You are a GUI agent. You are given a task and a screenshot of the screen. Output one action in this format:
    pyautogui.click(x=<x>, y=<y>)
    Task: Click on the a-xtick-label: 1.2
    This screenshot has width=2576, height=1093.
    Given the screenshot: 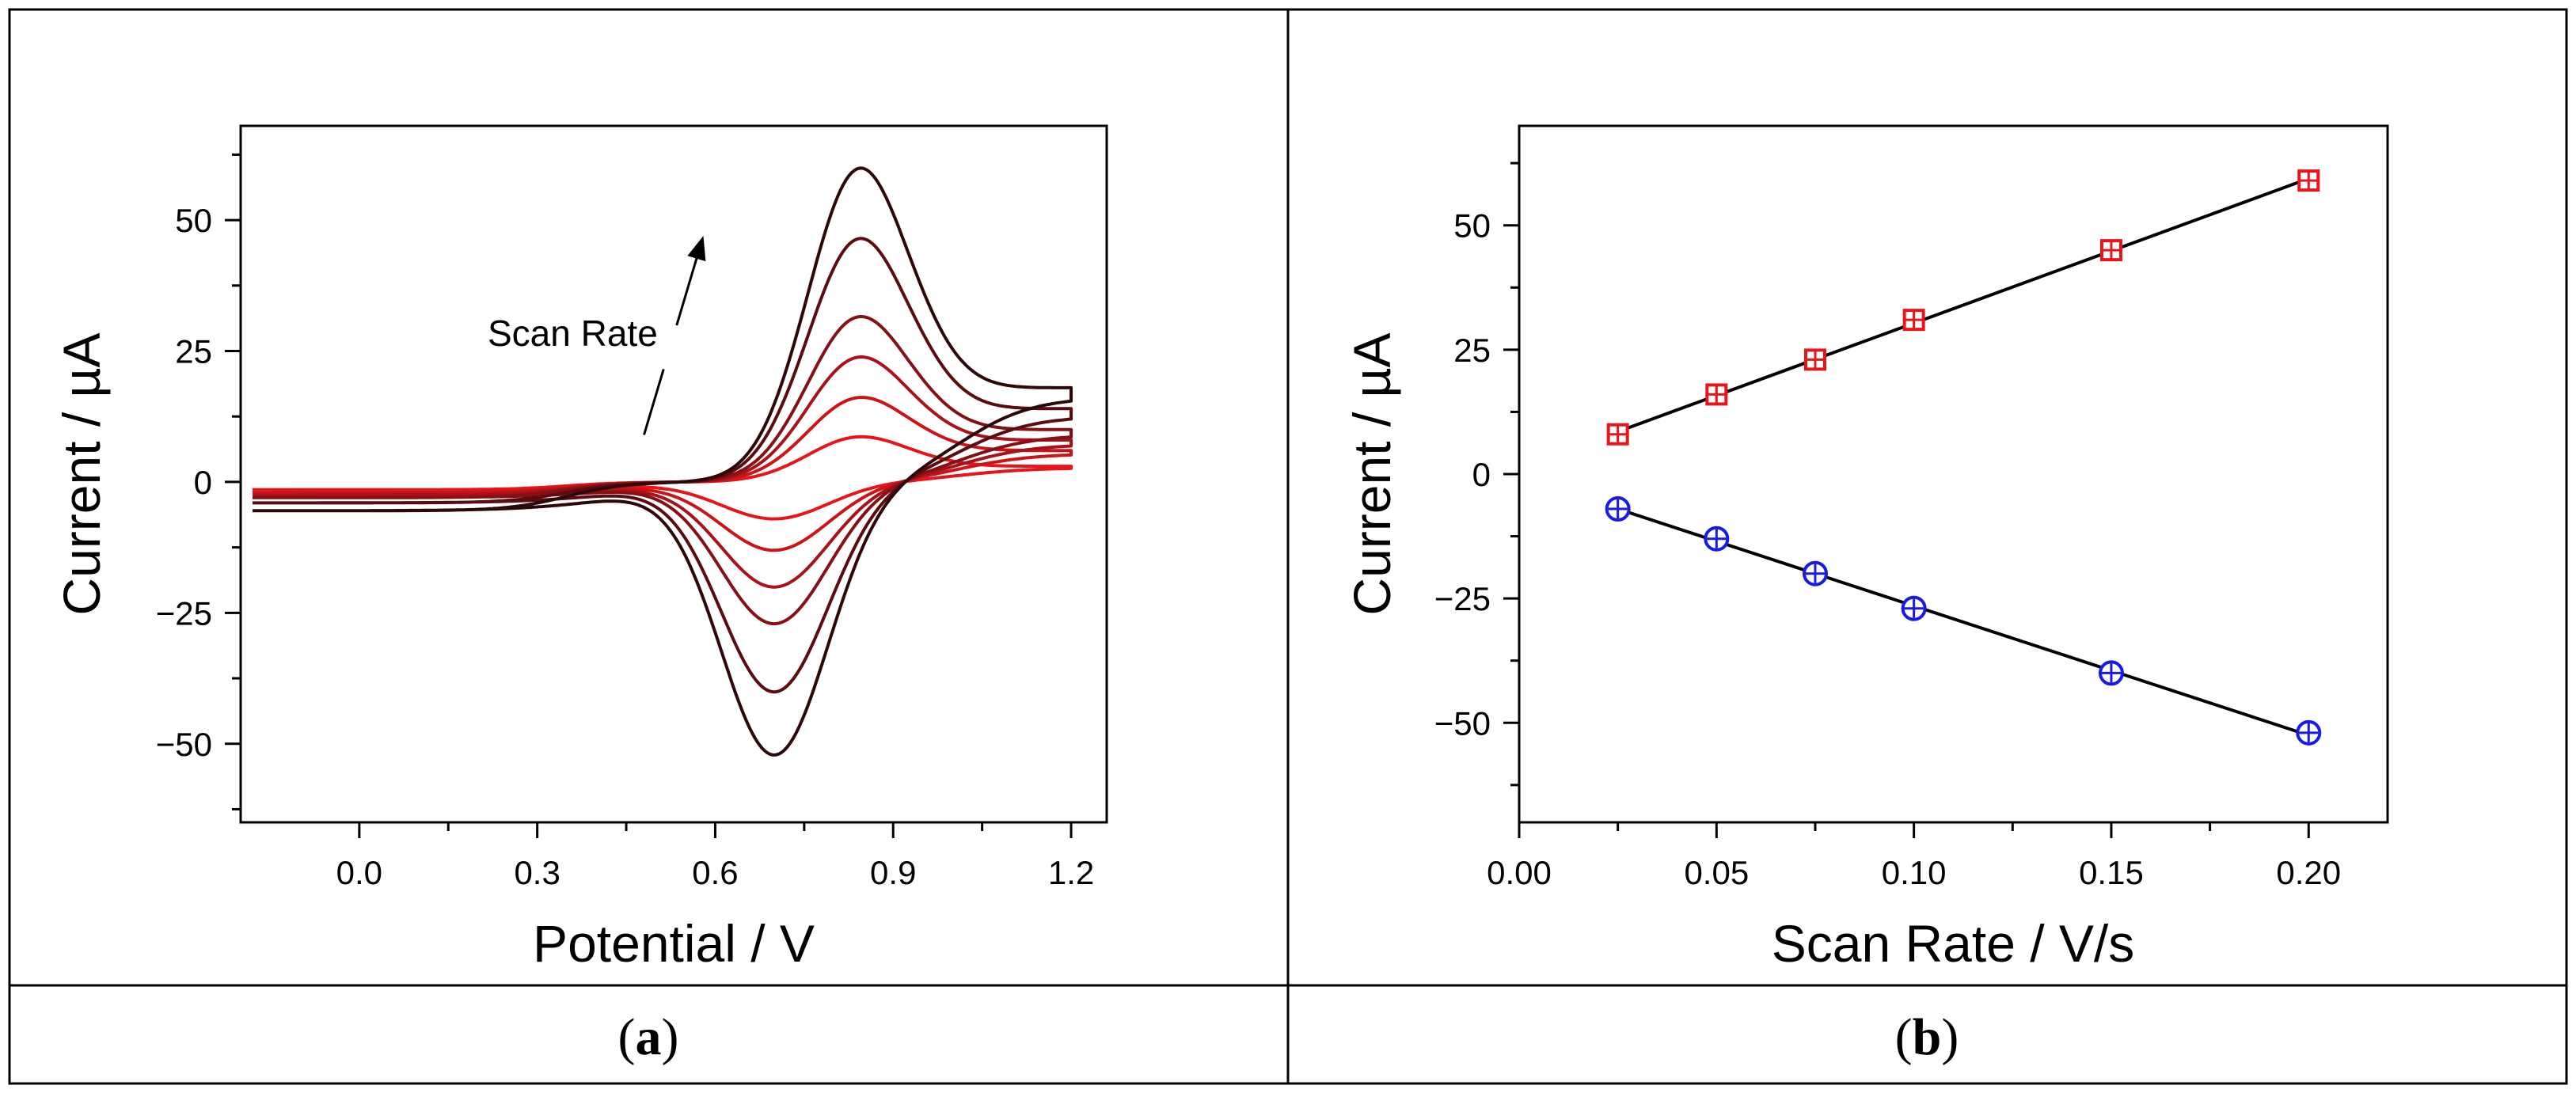 What is the action you would take?
    pyautogui.click(x=1071, y=873)
    